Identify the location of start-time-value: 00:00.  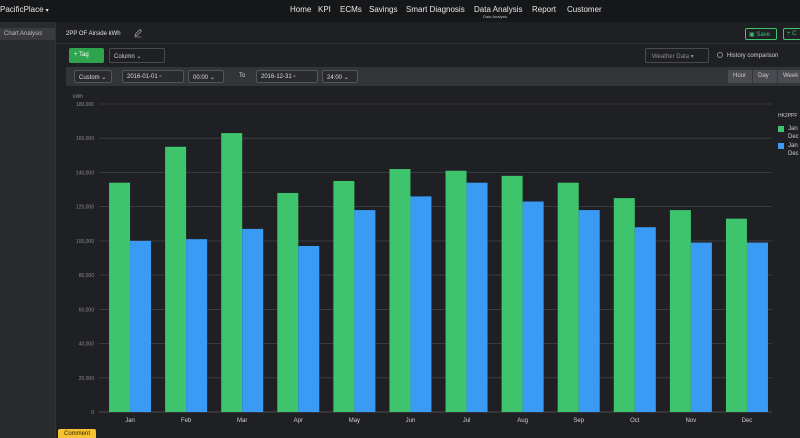
(201, 78).